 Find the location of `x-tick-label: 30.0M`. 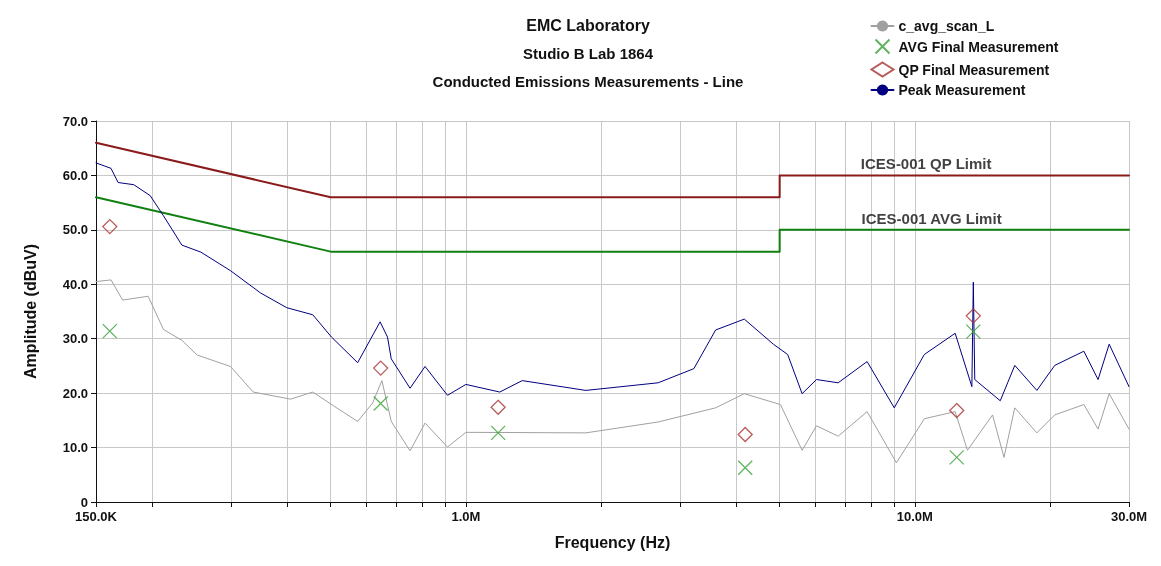

x-tick-label: 30.0M is located at coordinates (1129, 516).